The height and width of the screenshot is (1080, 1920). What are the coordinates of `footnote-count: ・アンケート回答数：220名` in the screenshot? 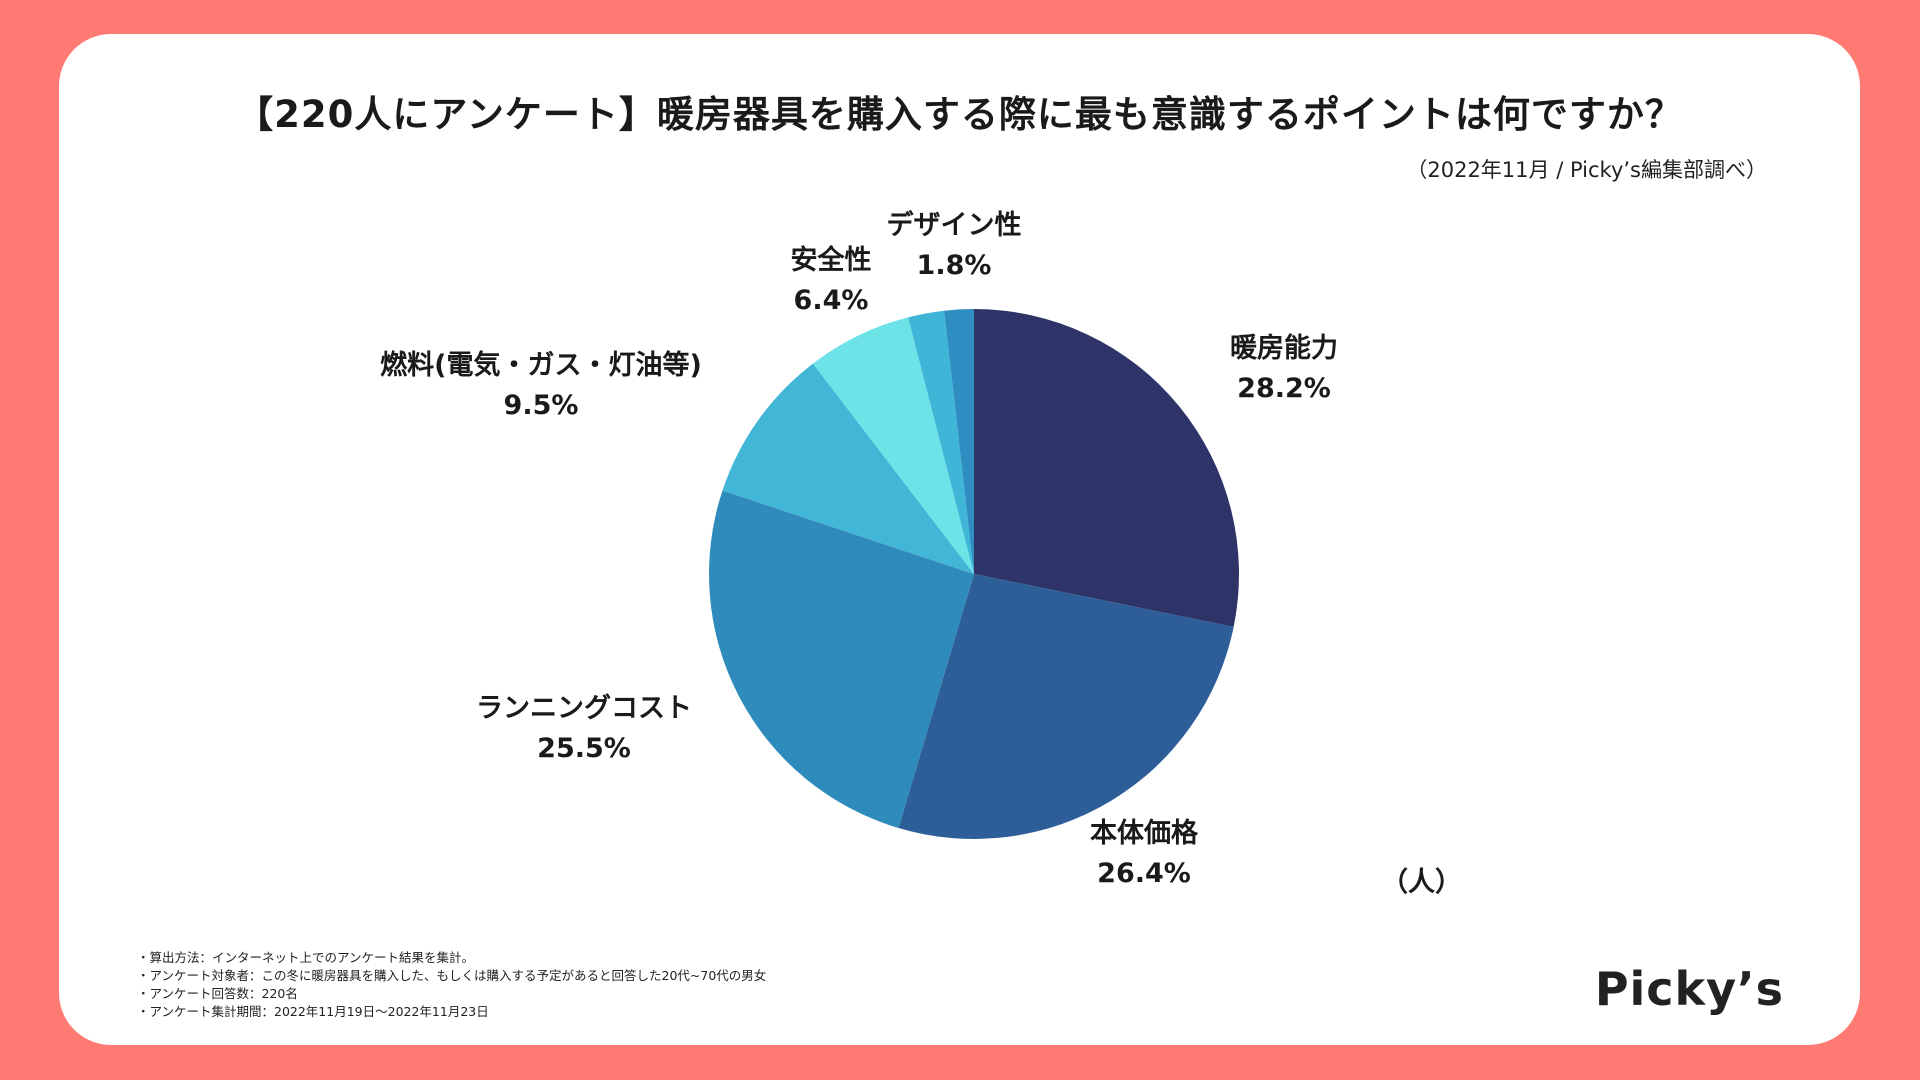 It's located at (217, 993).